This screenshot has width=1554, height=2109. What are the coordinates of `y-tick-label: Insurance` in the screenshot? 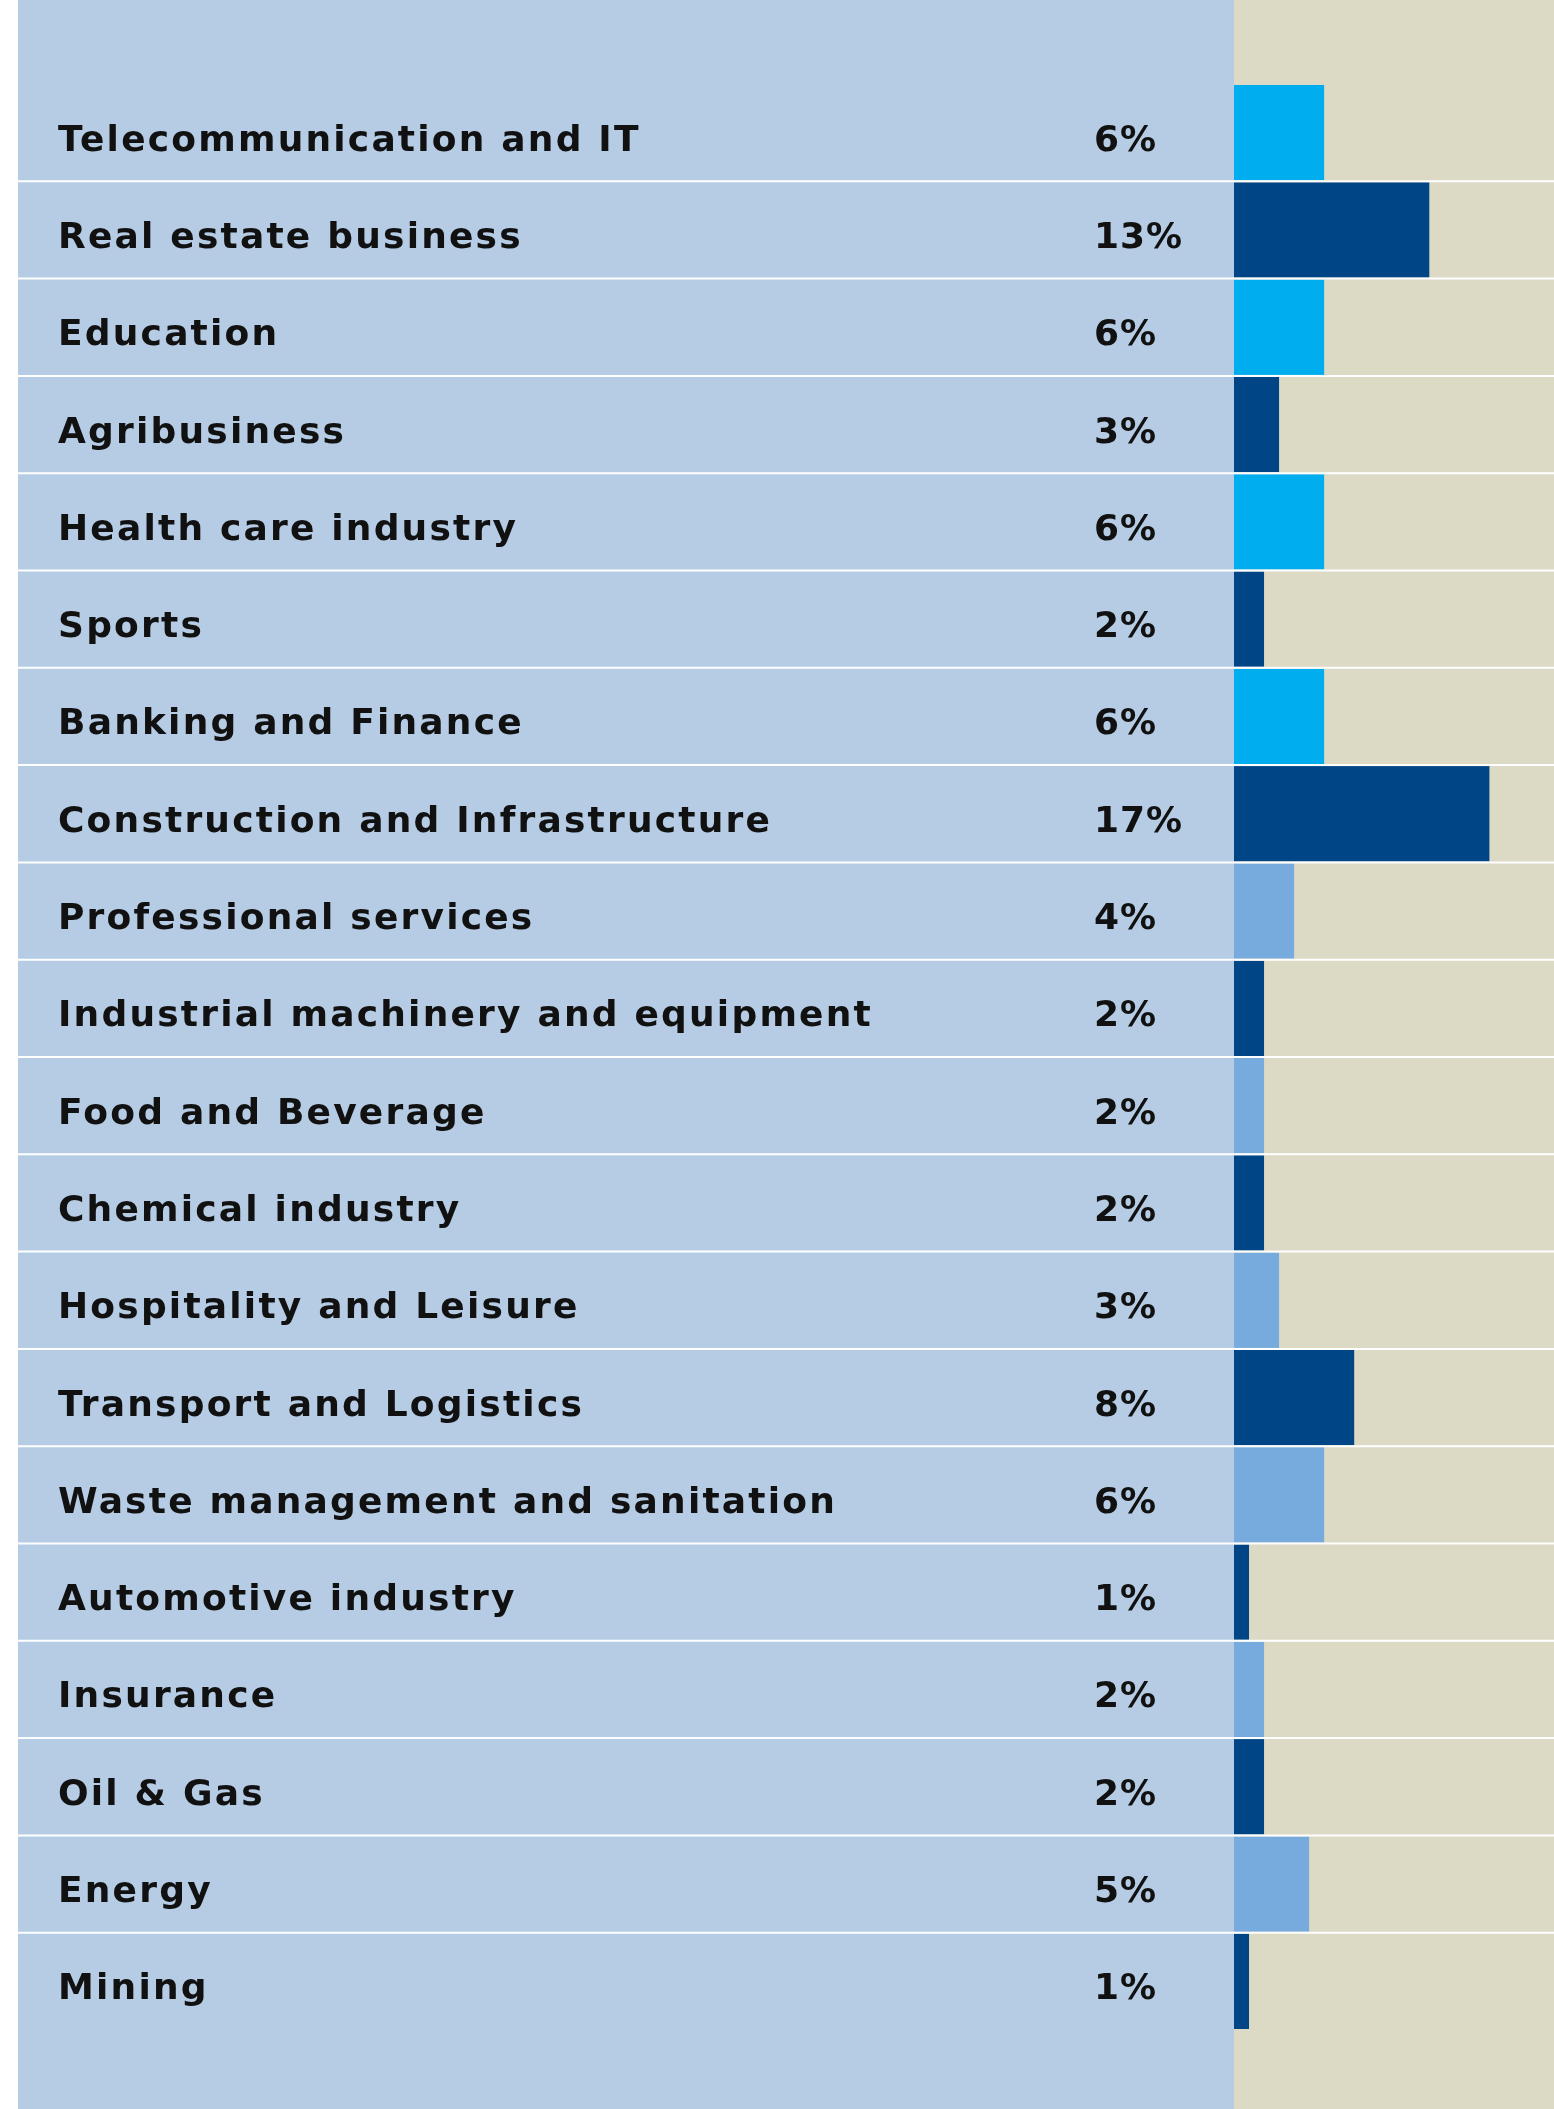 It's located at (168, 1695).